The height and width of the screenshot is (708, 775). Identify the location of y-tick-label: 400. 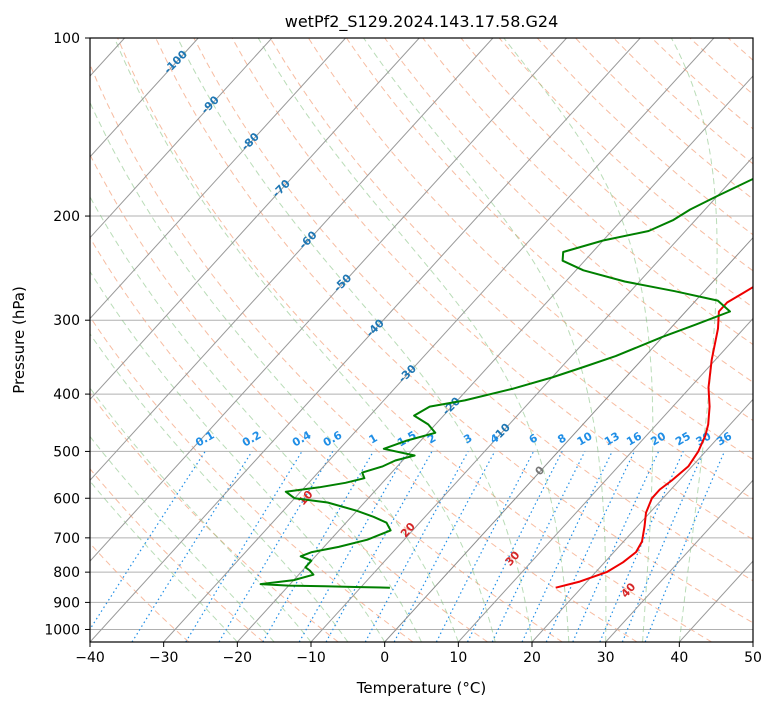
(66, 395).